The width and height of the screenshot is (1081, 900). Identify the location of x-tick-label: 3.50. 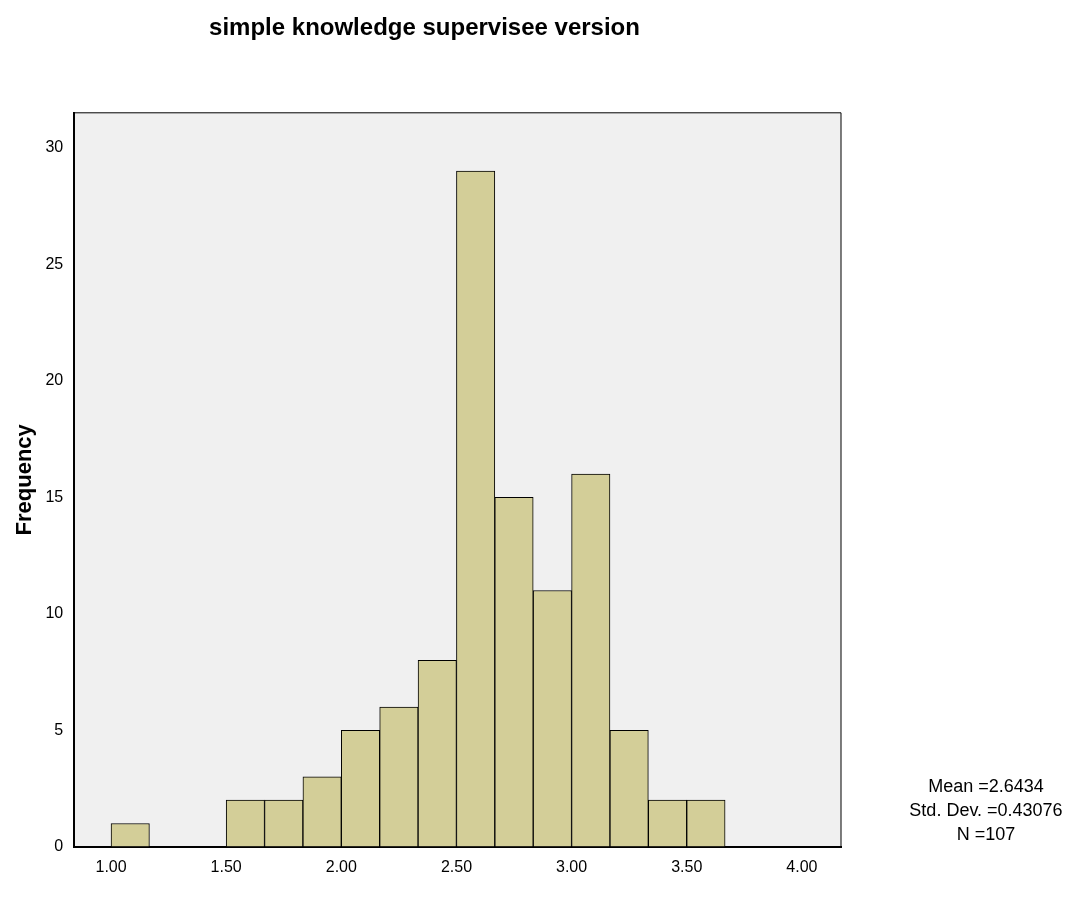
(687, 866).